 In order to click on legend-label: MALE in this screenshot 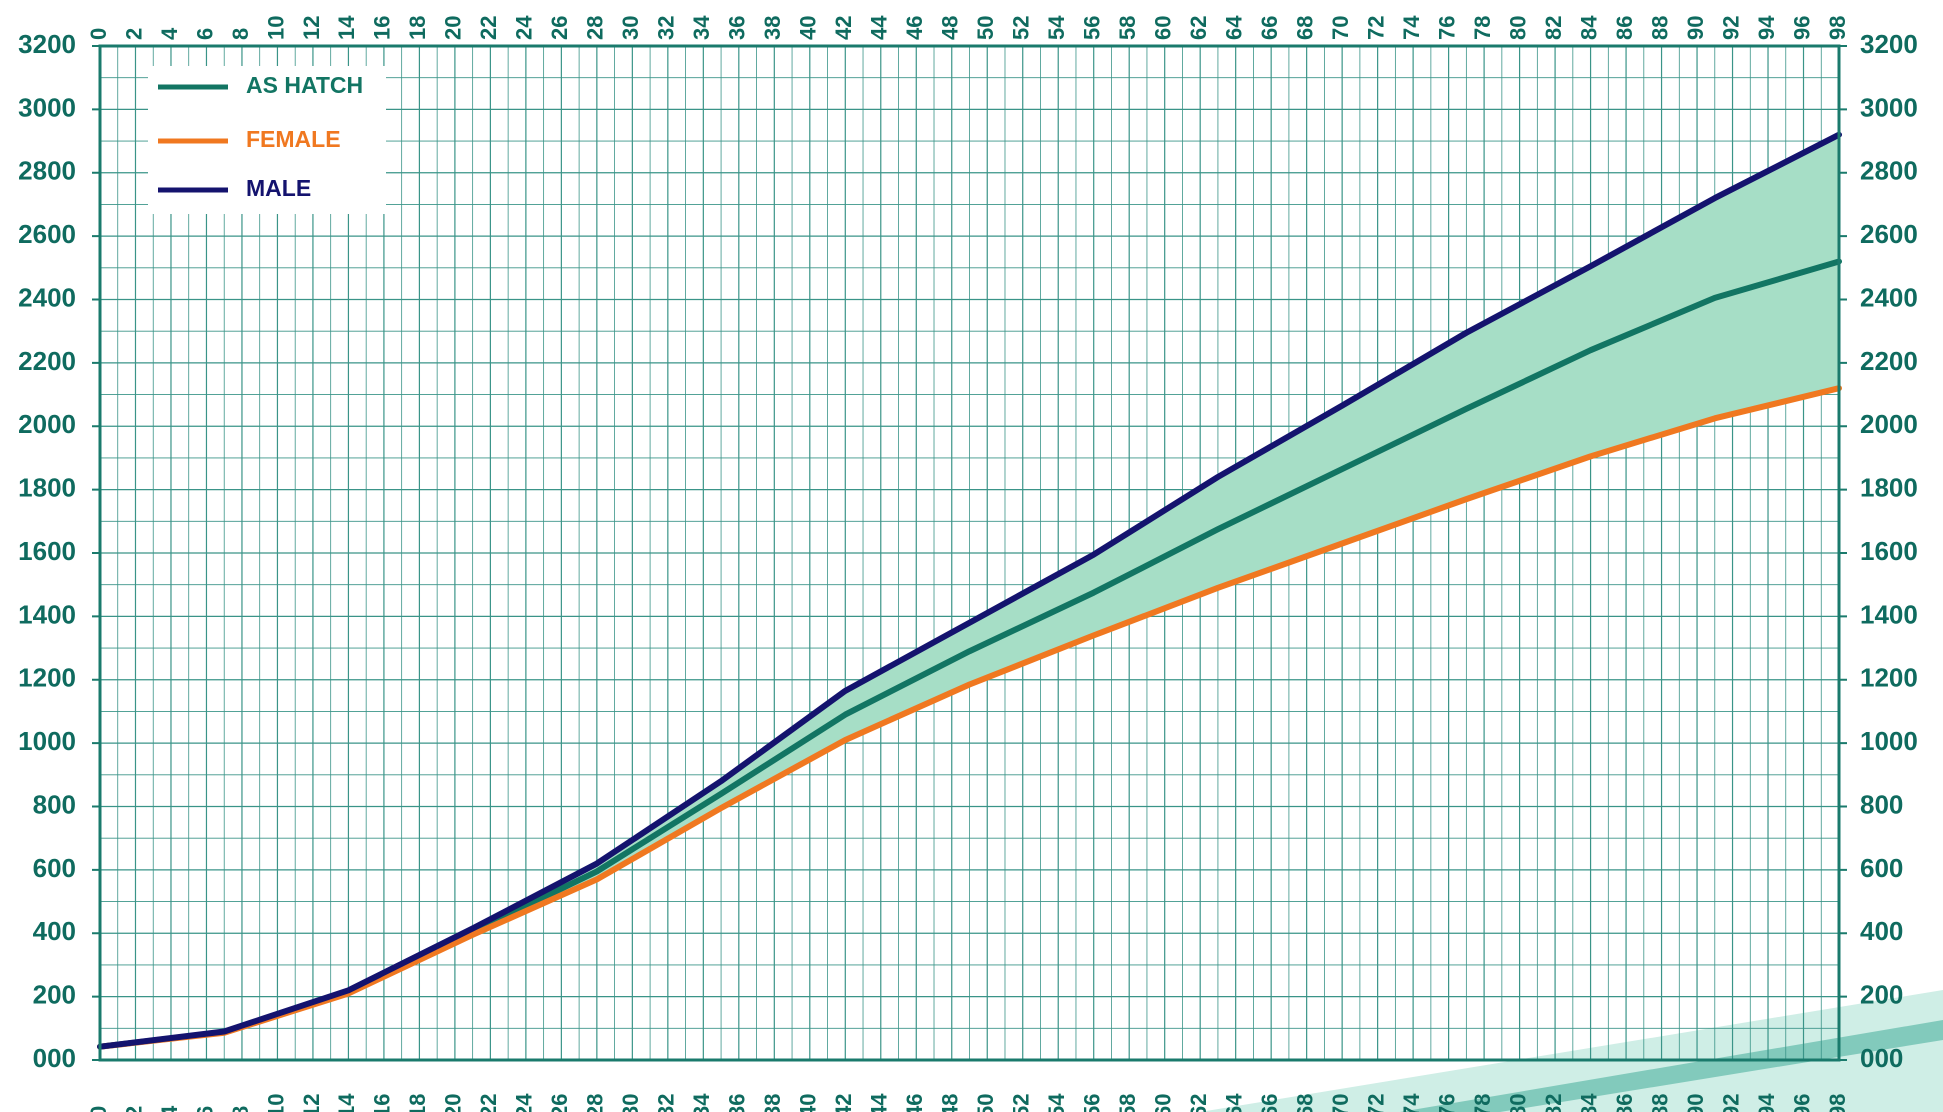, I will do `click(278, 188)`.